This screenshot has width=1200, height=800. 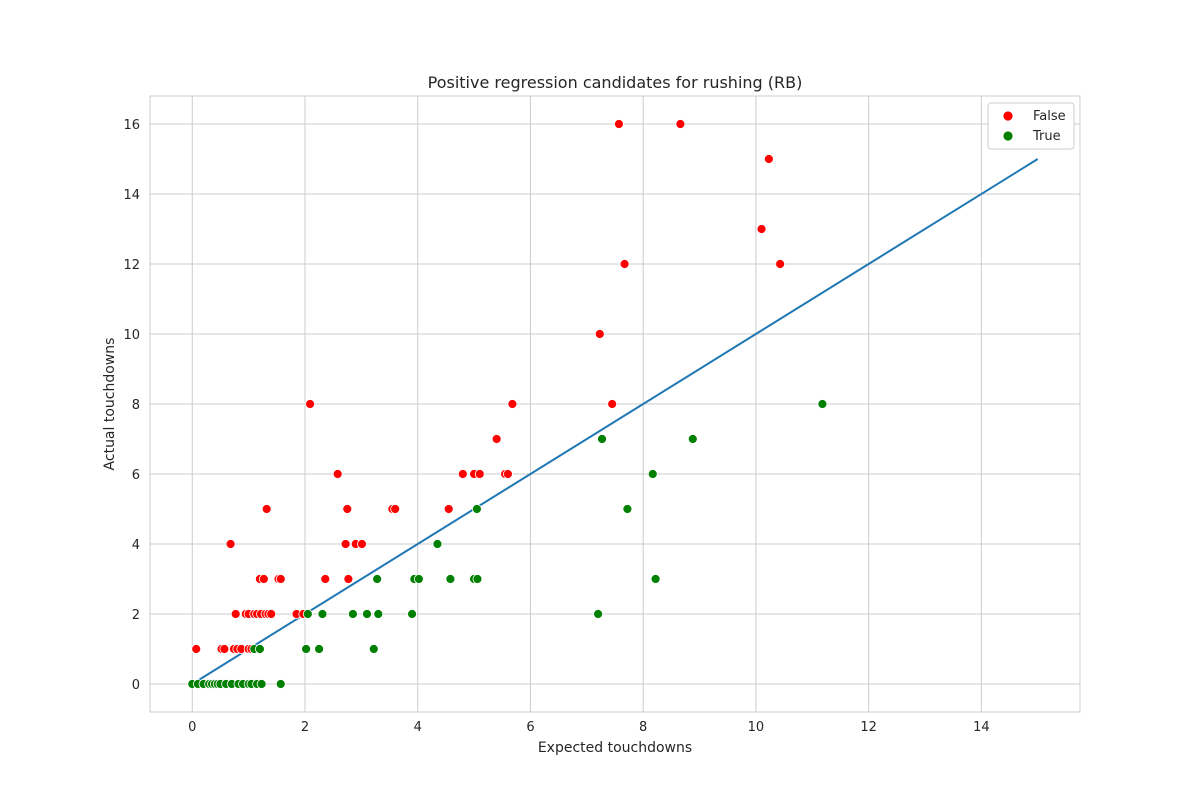 I want to click on x-tick-label: 14, so click(x=981, y=727).